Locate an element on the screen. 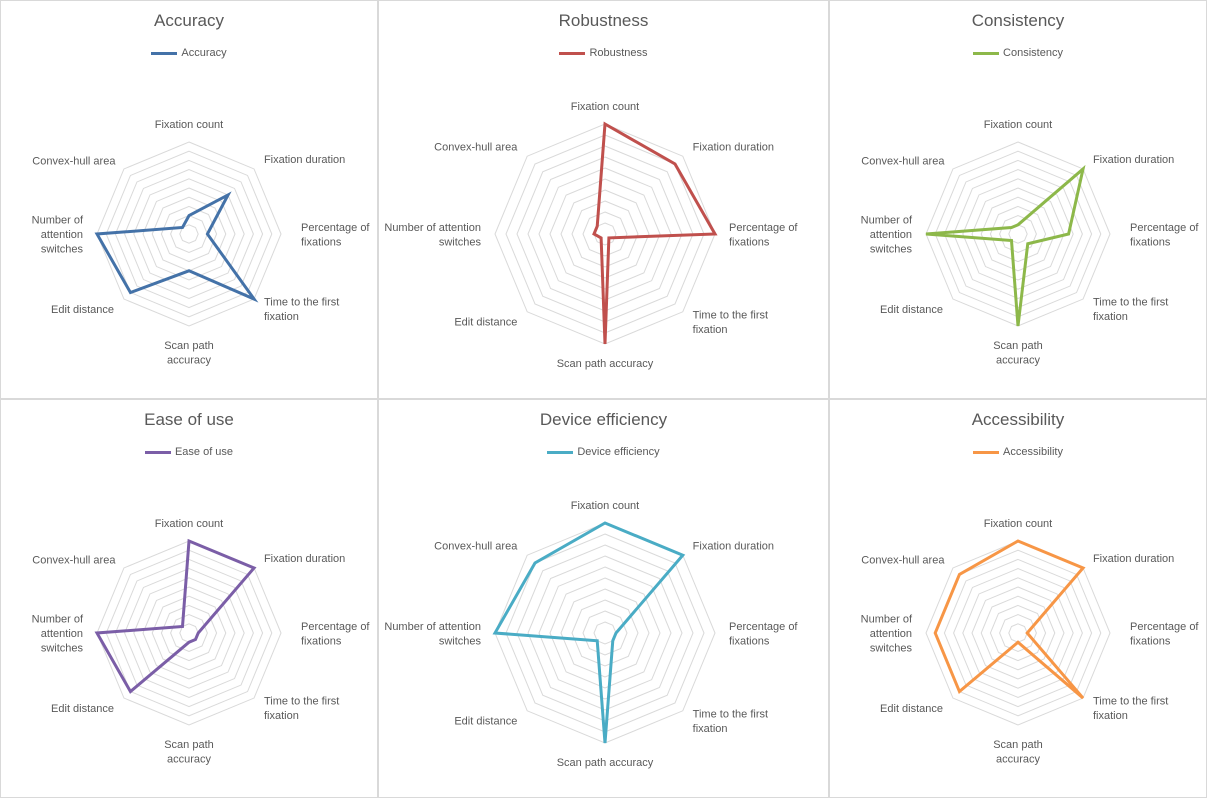 This screenshot has height=798, width=1207. legend-label: Consistency is located at coordinates (1033, 53).